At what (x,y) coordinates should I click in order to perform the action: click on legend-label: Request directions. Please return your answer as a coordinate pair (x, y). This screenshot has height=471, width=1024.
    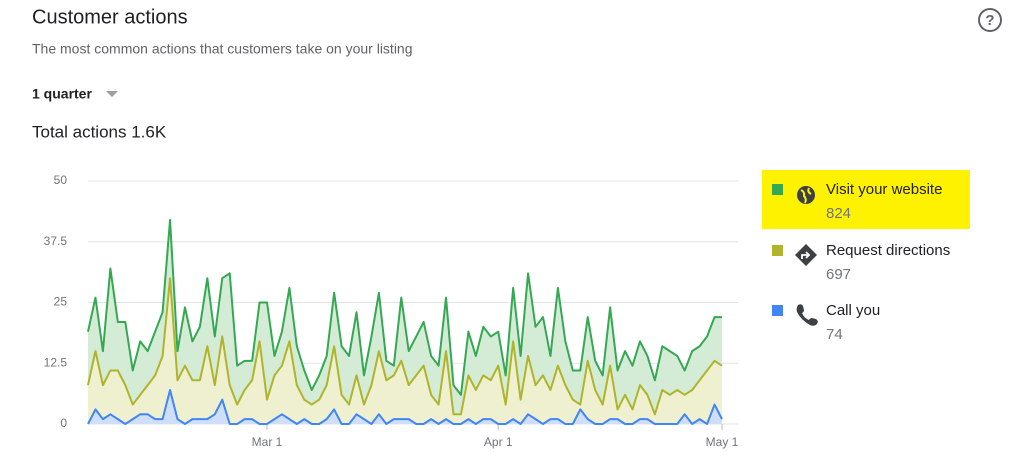
    Looking at the image, I should click on (888, 250).